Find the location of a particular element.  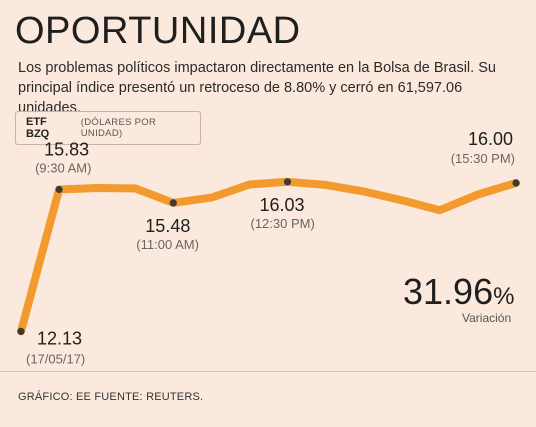

variation-value: 31.96% is located at coordinates (458, 294).